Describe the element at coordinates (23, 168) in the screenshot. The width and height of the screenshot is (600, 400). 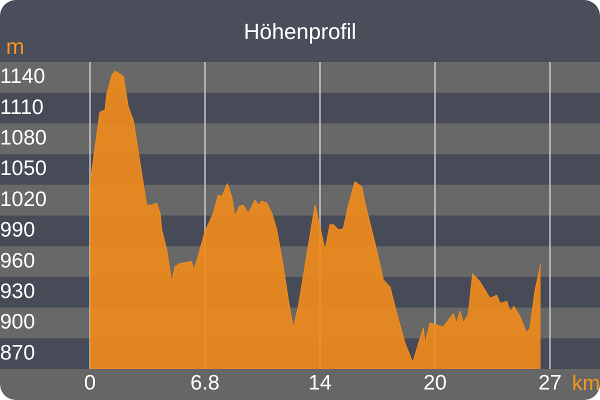
I see `y-tick-label: 1050` at that location.